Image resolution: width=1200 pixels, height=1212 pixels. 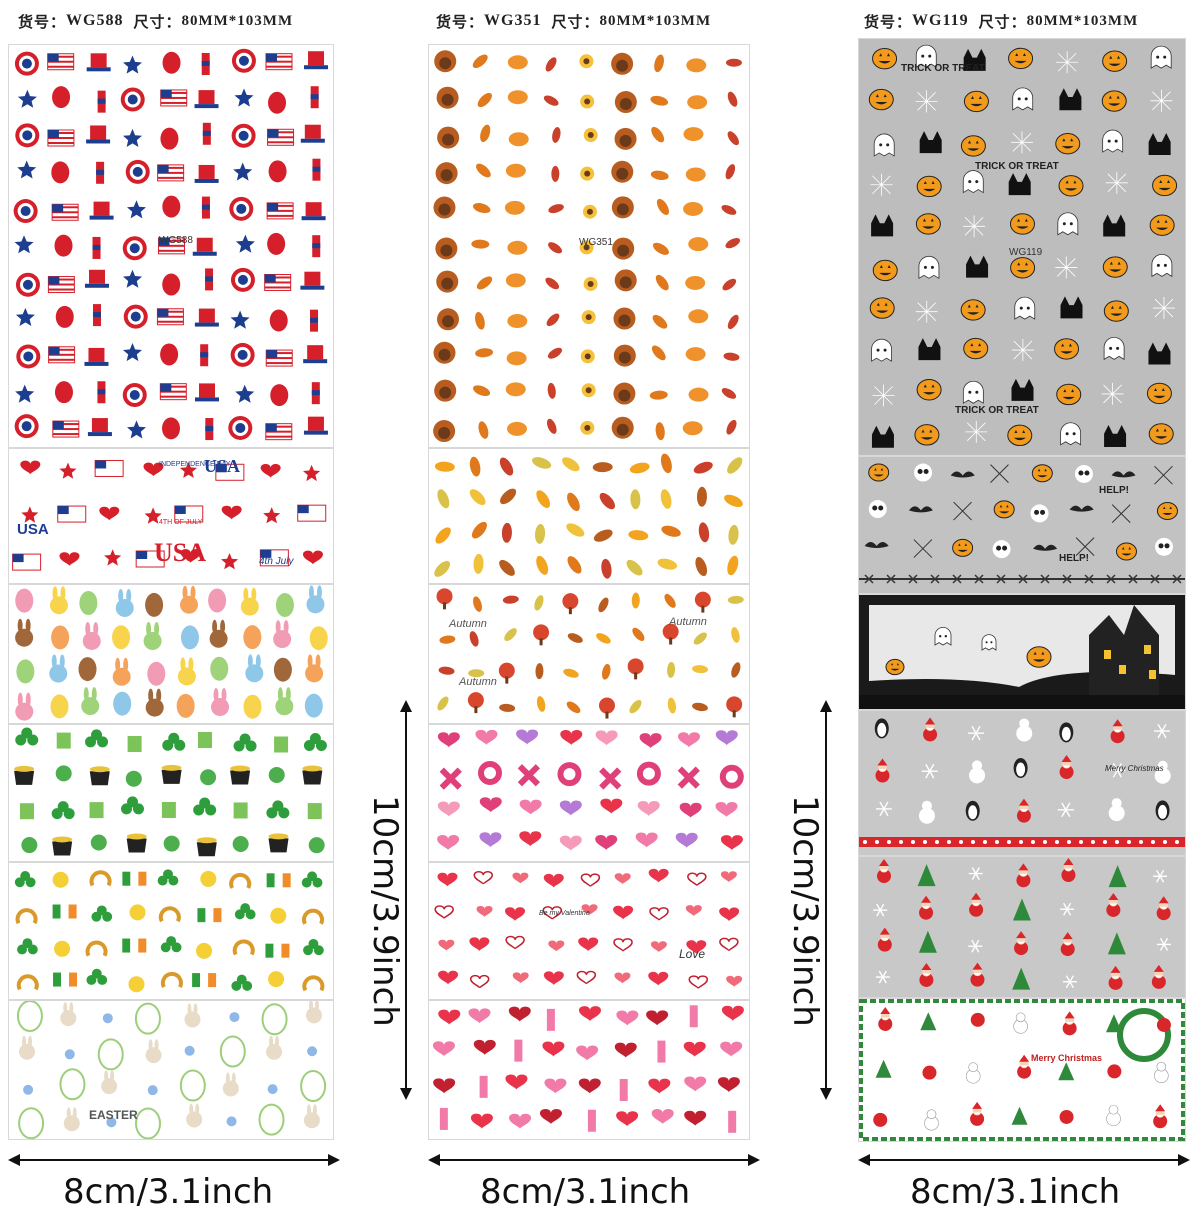 I want to click on santa-beard, so click(x=930, y=729).